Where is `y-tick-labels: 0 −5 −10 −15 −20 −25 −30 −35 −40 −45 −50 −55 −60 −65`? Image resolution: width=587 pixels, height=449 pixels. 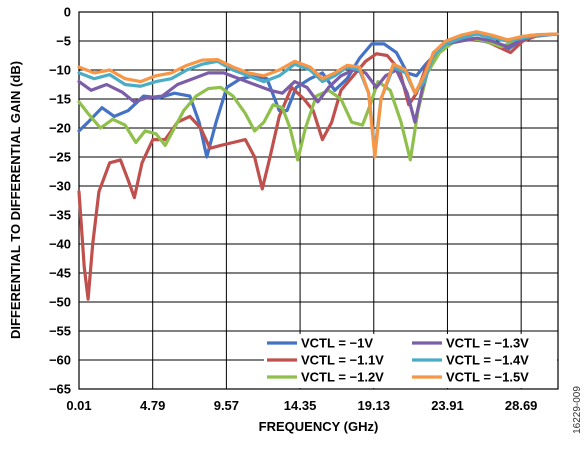
y-tick-labels: 0 −5 −10 −15 −20 −25 −30 −35 −40 −45 −50 −55 −60 −65 is located at coordinates (60, 201).